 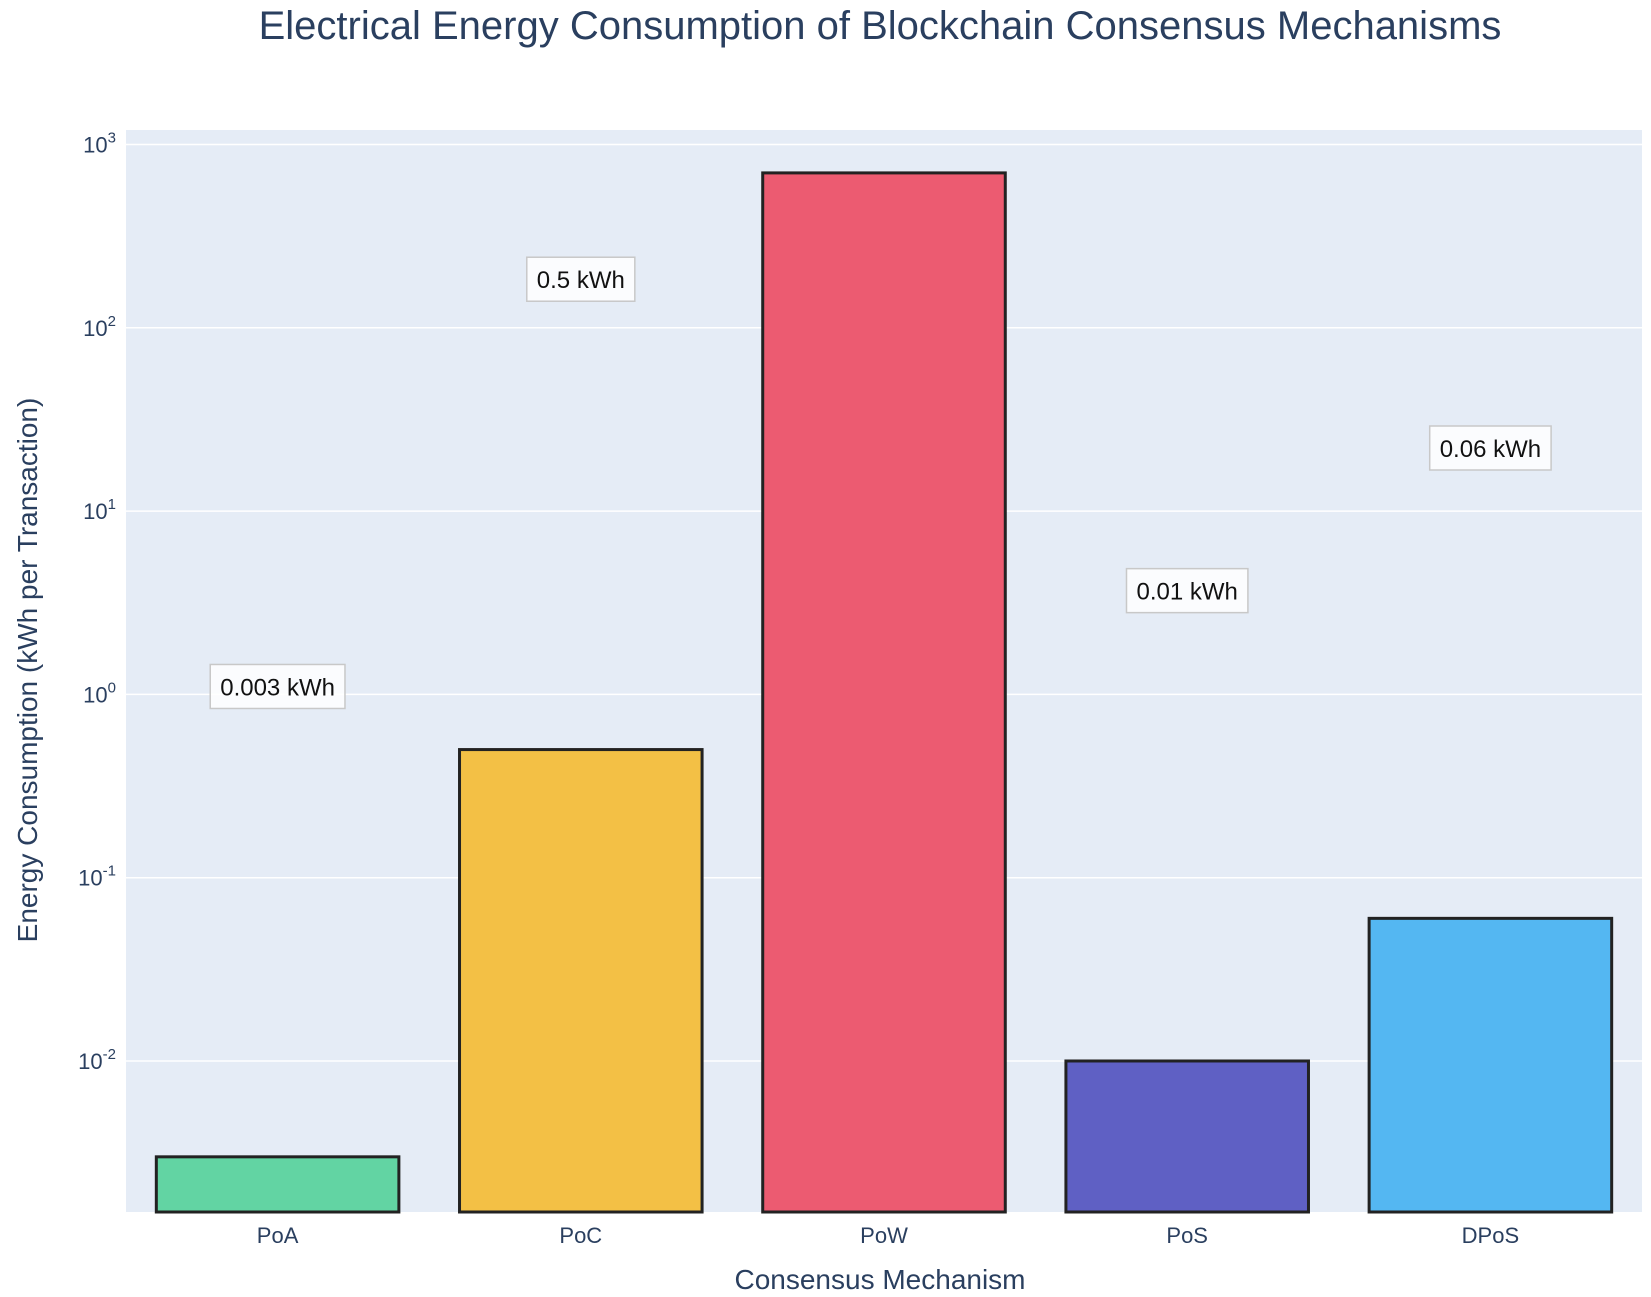 I want to click on y-axis-title: Energy Consumption (kWh per Transaction), so click(x=27, y=670).